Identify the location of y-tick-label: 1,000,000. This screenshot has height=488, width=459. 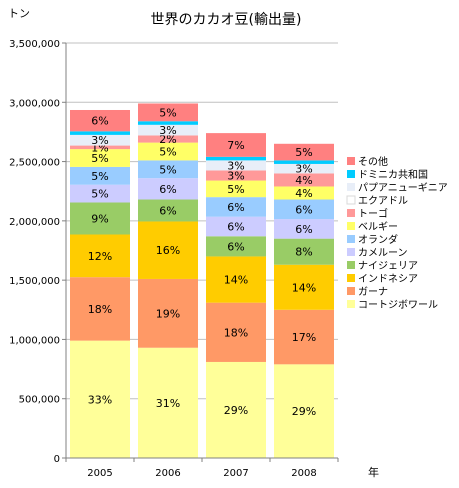
(34, 340).